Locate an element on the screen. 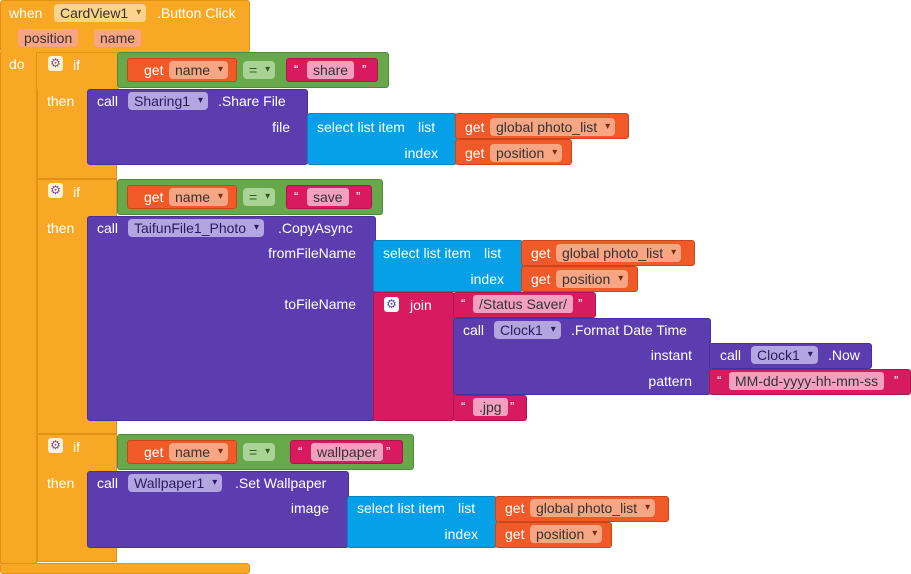  do-label: do is located at coordinates (17, 64).